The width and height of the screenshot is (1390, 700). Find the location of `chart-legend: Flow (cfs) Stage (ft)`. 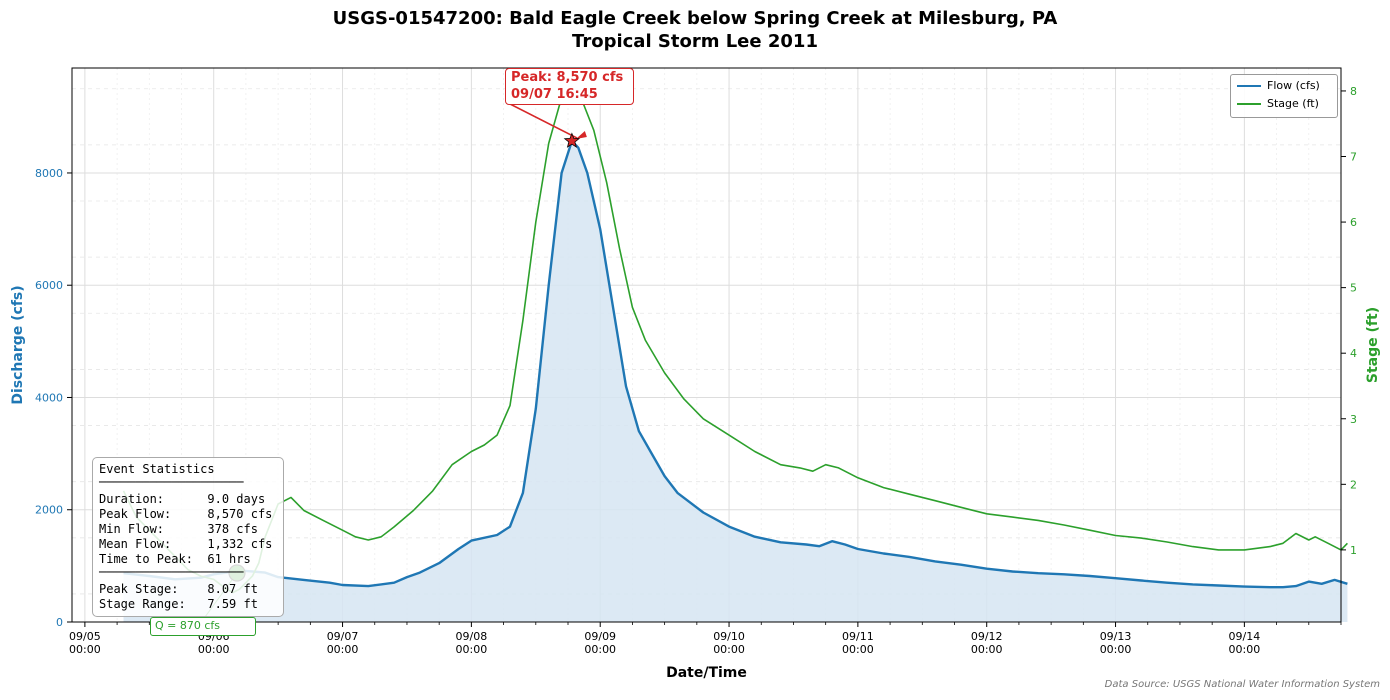

chart-legend: Flow (cfs) Stage (ft) is located at coordinates (1284, 96).